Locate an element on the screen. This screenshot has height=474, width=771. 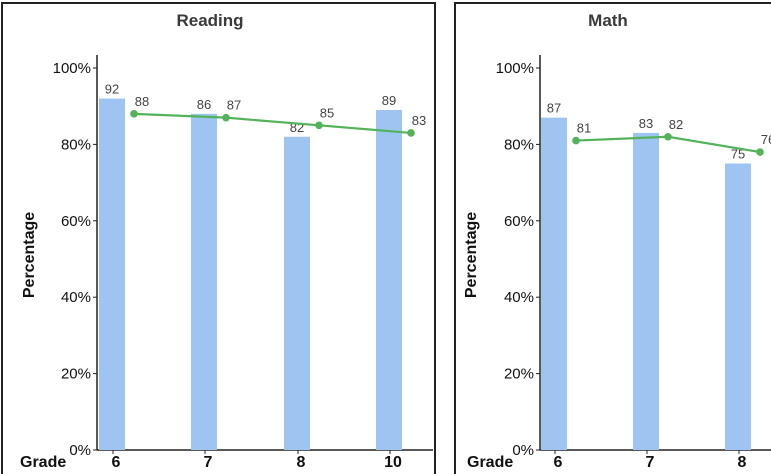
reading-y-tick-label: 40% is located at coordinates (76, 297).